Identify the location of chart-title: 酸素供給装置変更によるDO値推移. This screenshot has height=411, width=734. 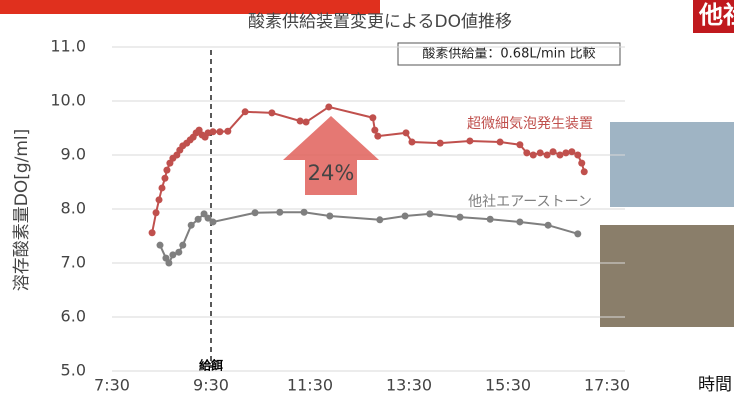
(380, 22).